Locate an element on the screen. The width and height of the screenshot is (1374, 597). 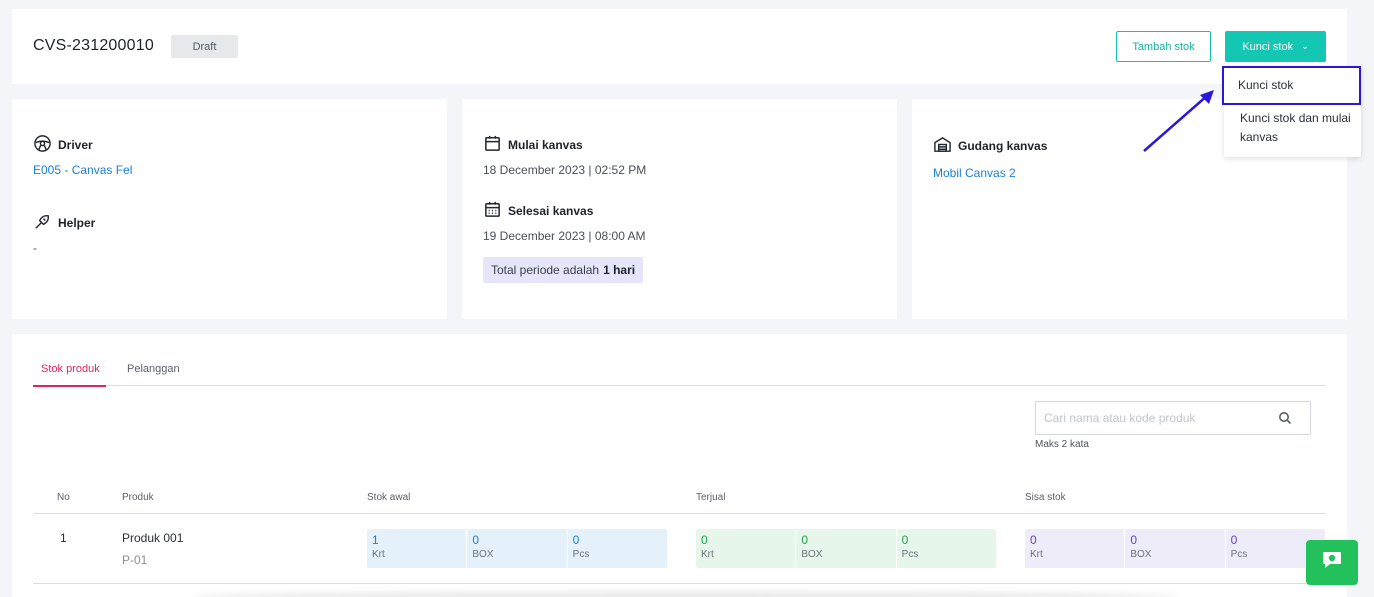
warehouse-label: Gudang kanvas is located at coordinates (1003, 146).